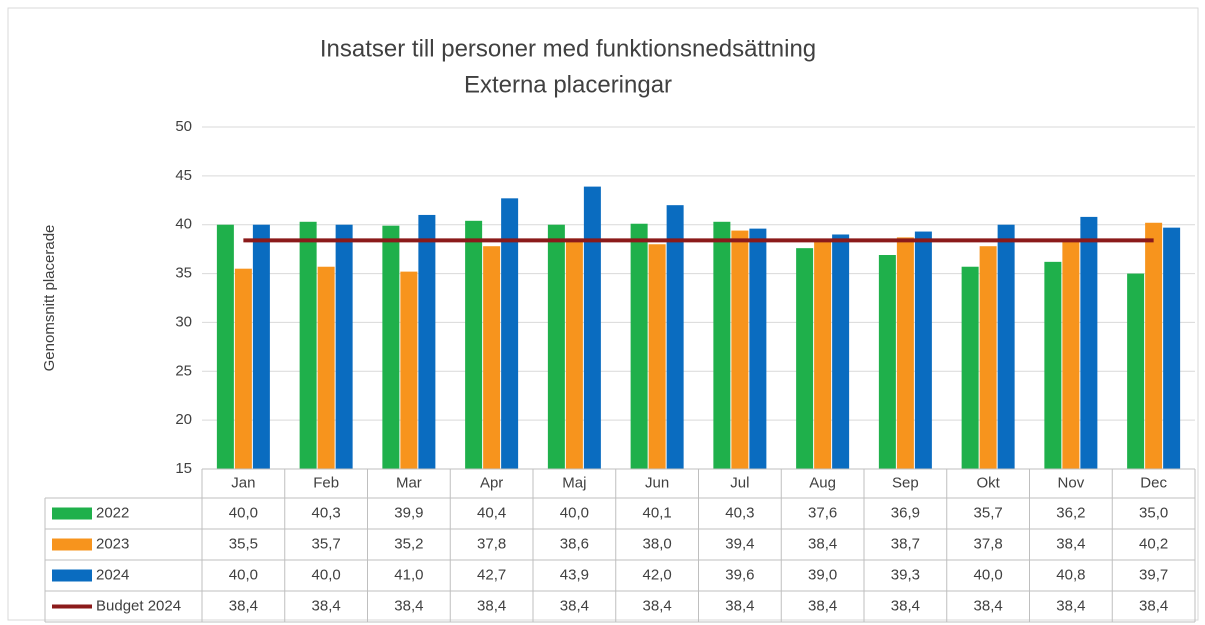  Describe the element at coordinates (1153, 543) in the screenshot. I see `table-value: 40,2` at that location.